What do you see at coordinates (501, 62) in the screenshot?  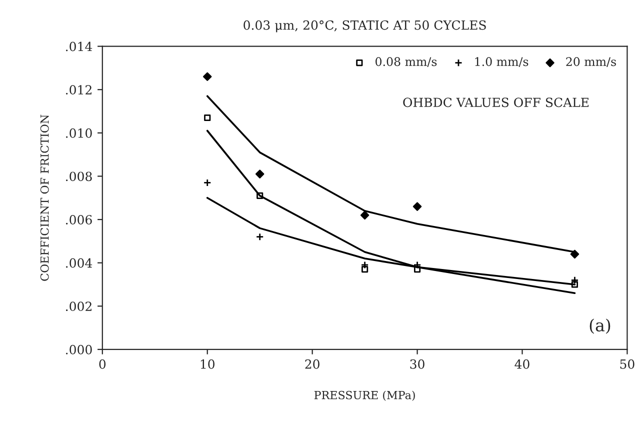 I see `legend-label: 1.0 mm/s` at bounding box center [501, 62].